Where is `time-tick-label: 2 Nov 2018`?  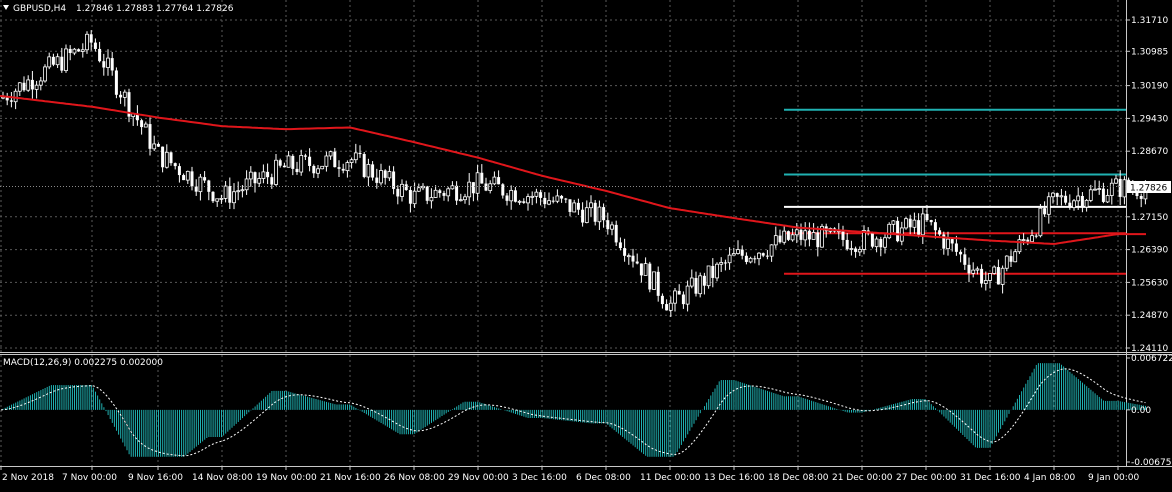
time-tick-label: 2 Nov 2018 is located at coordinates (28, 478).